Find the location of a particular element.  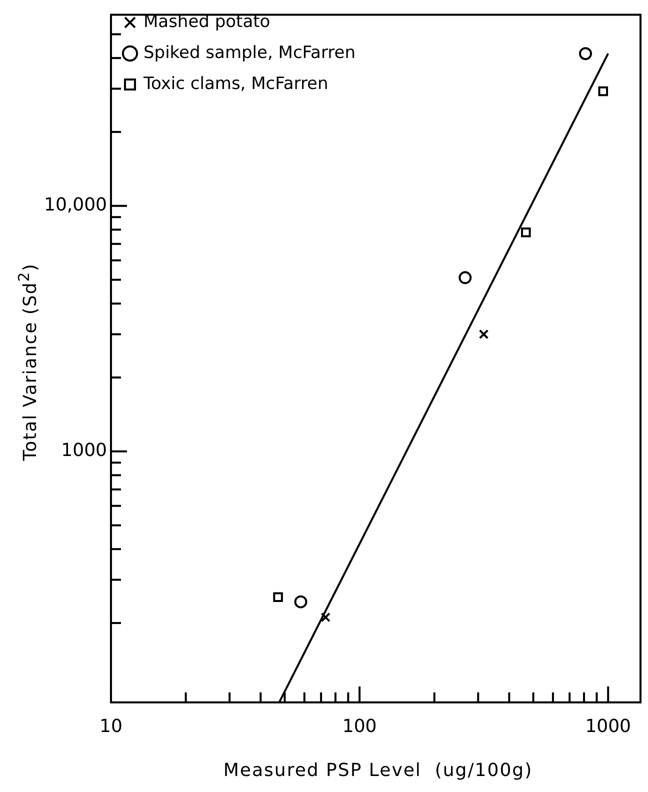

x-axis-title: Measured PSP Level (ug/100g) is located at coordinates (378, 770).